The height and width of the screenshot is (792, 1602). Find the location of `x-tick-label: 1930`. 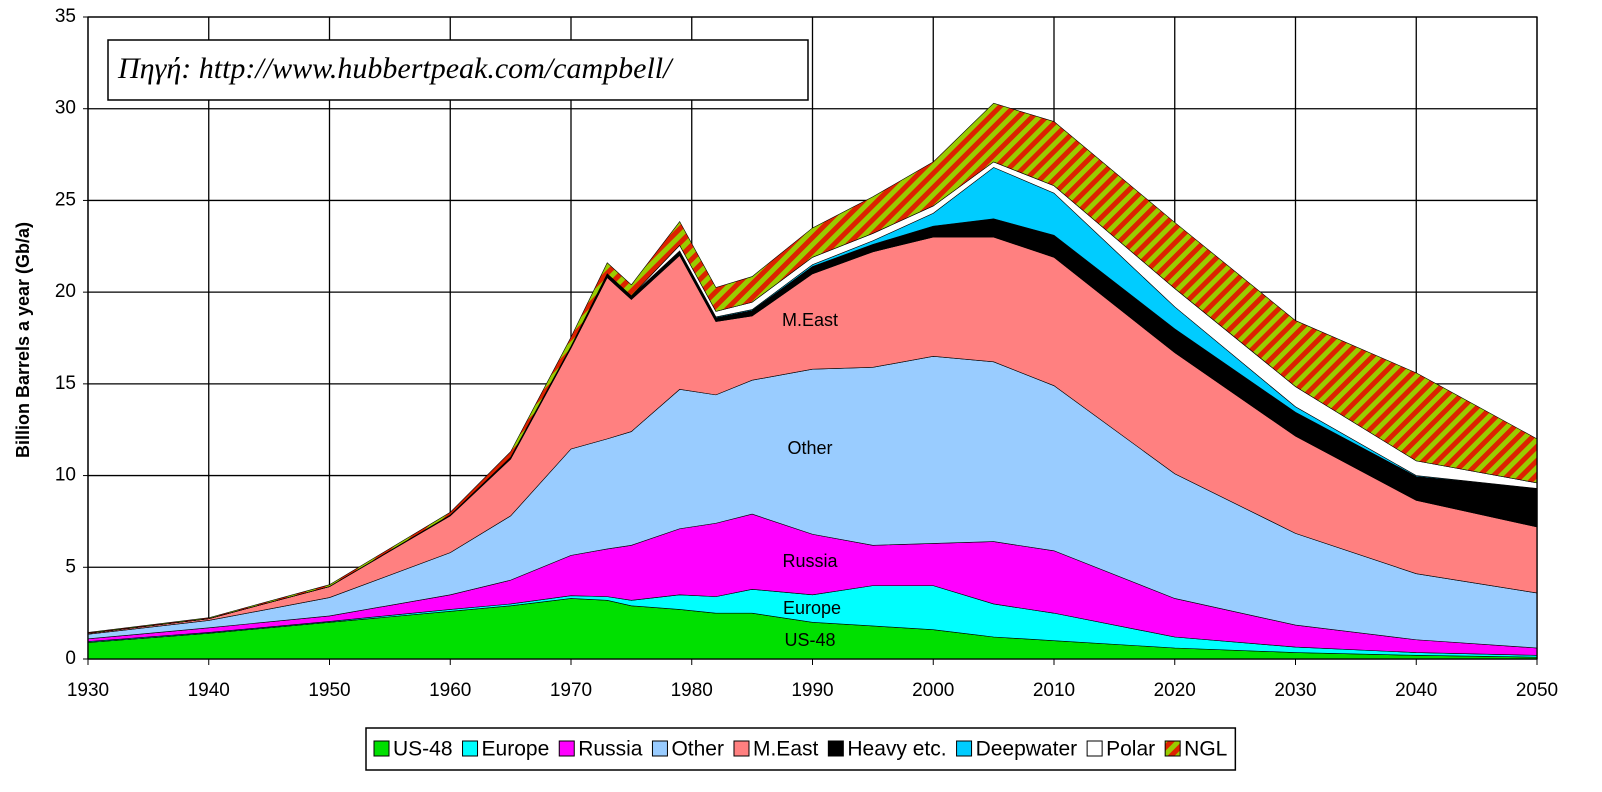

x-tick-label: 1930 is located at coordinates (88, 690).